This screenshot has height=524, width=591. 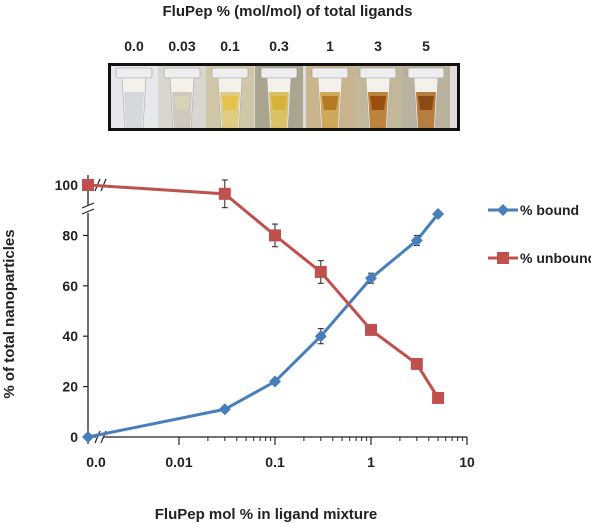 What do you see at coordinates (555, 258) in the screenshot?
I see `legend-label: % unbound` at bounding box center [555, 258].